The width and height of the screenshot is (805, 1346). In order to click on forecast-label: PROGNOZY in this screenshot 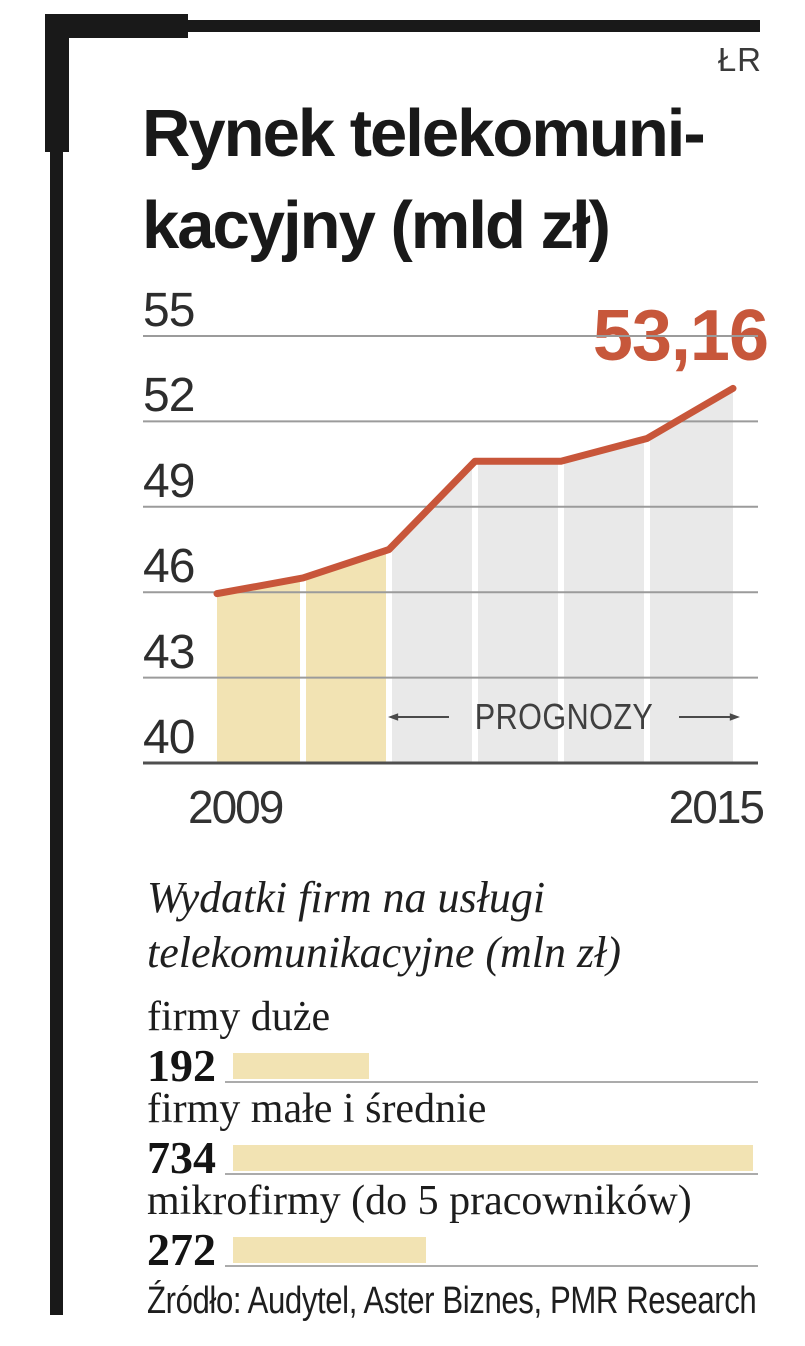, I will do `click(564, 716)`.